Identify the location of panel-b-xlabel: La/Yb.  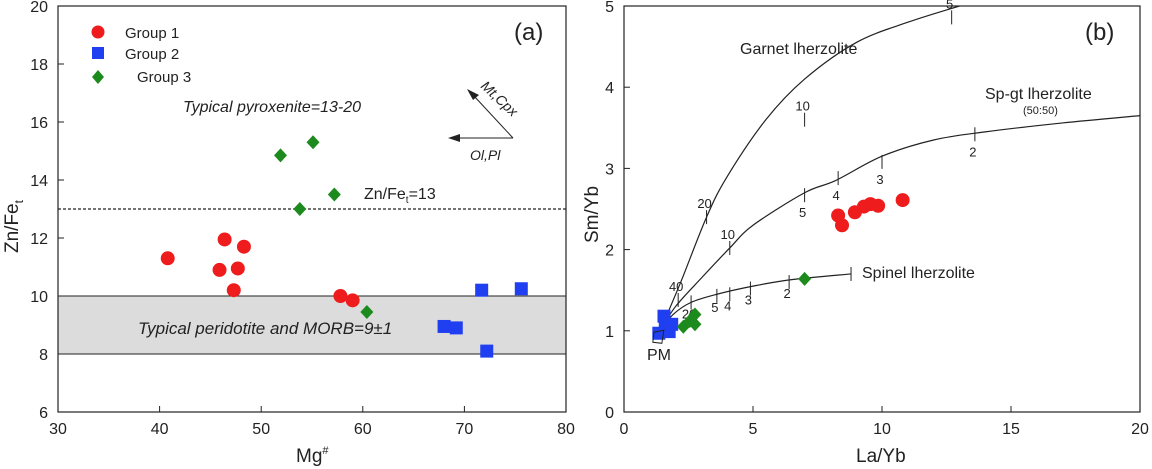
(881, 456).